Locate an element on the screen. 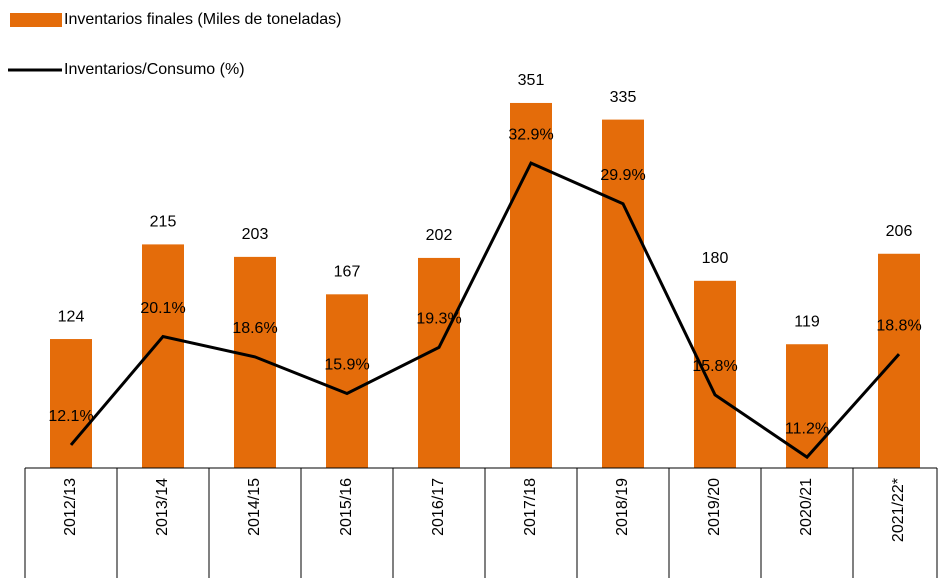  bar-value-label: 167 is located at coordinates (347, 272).